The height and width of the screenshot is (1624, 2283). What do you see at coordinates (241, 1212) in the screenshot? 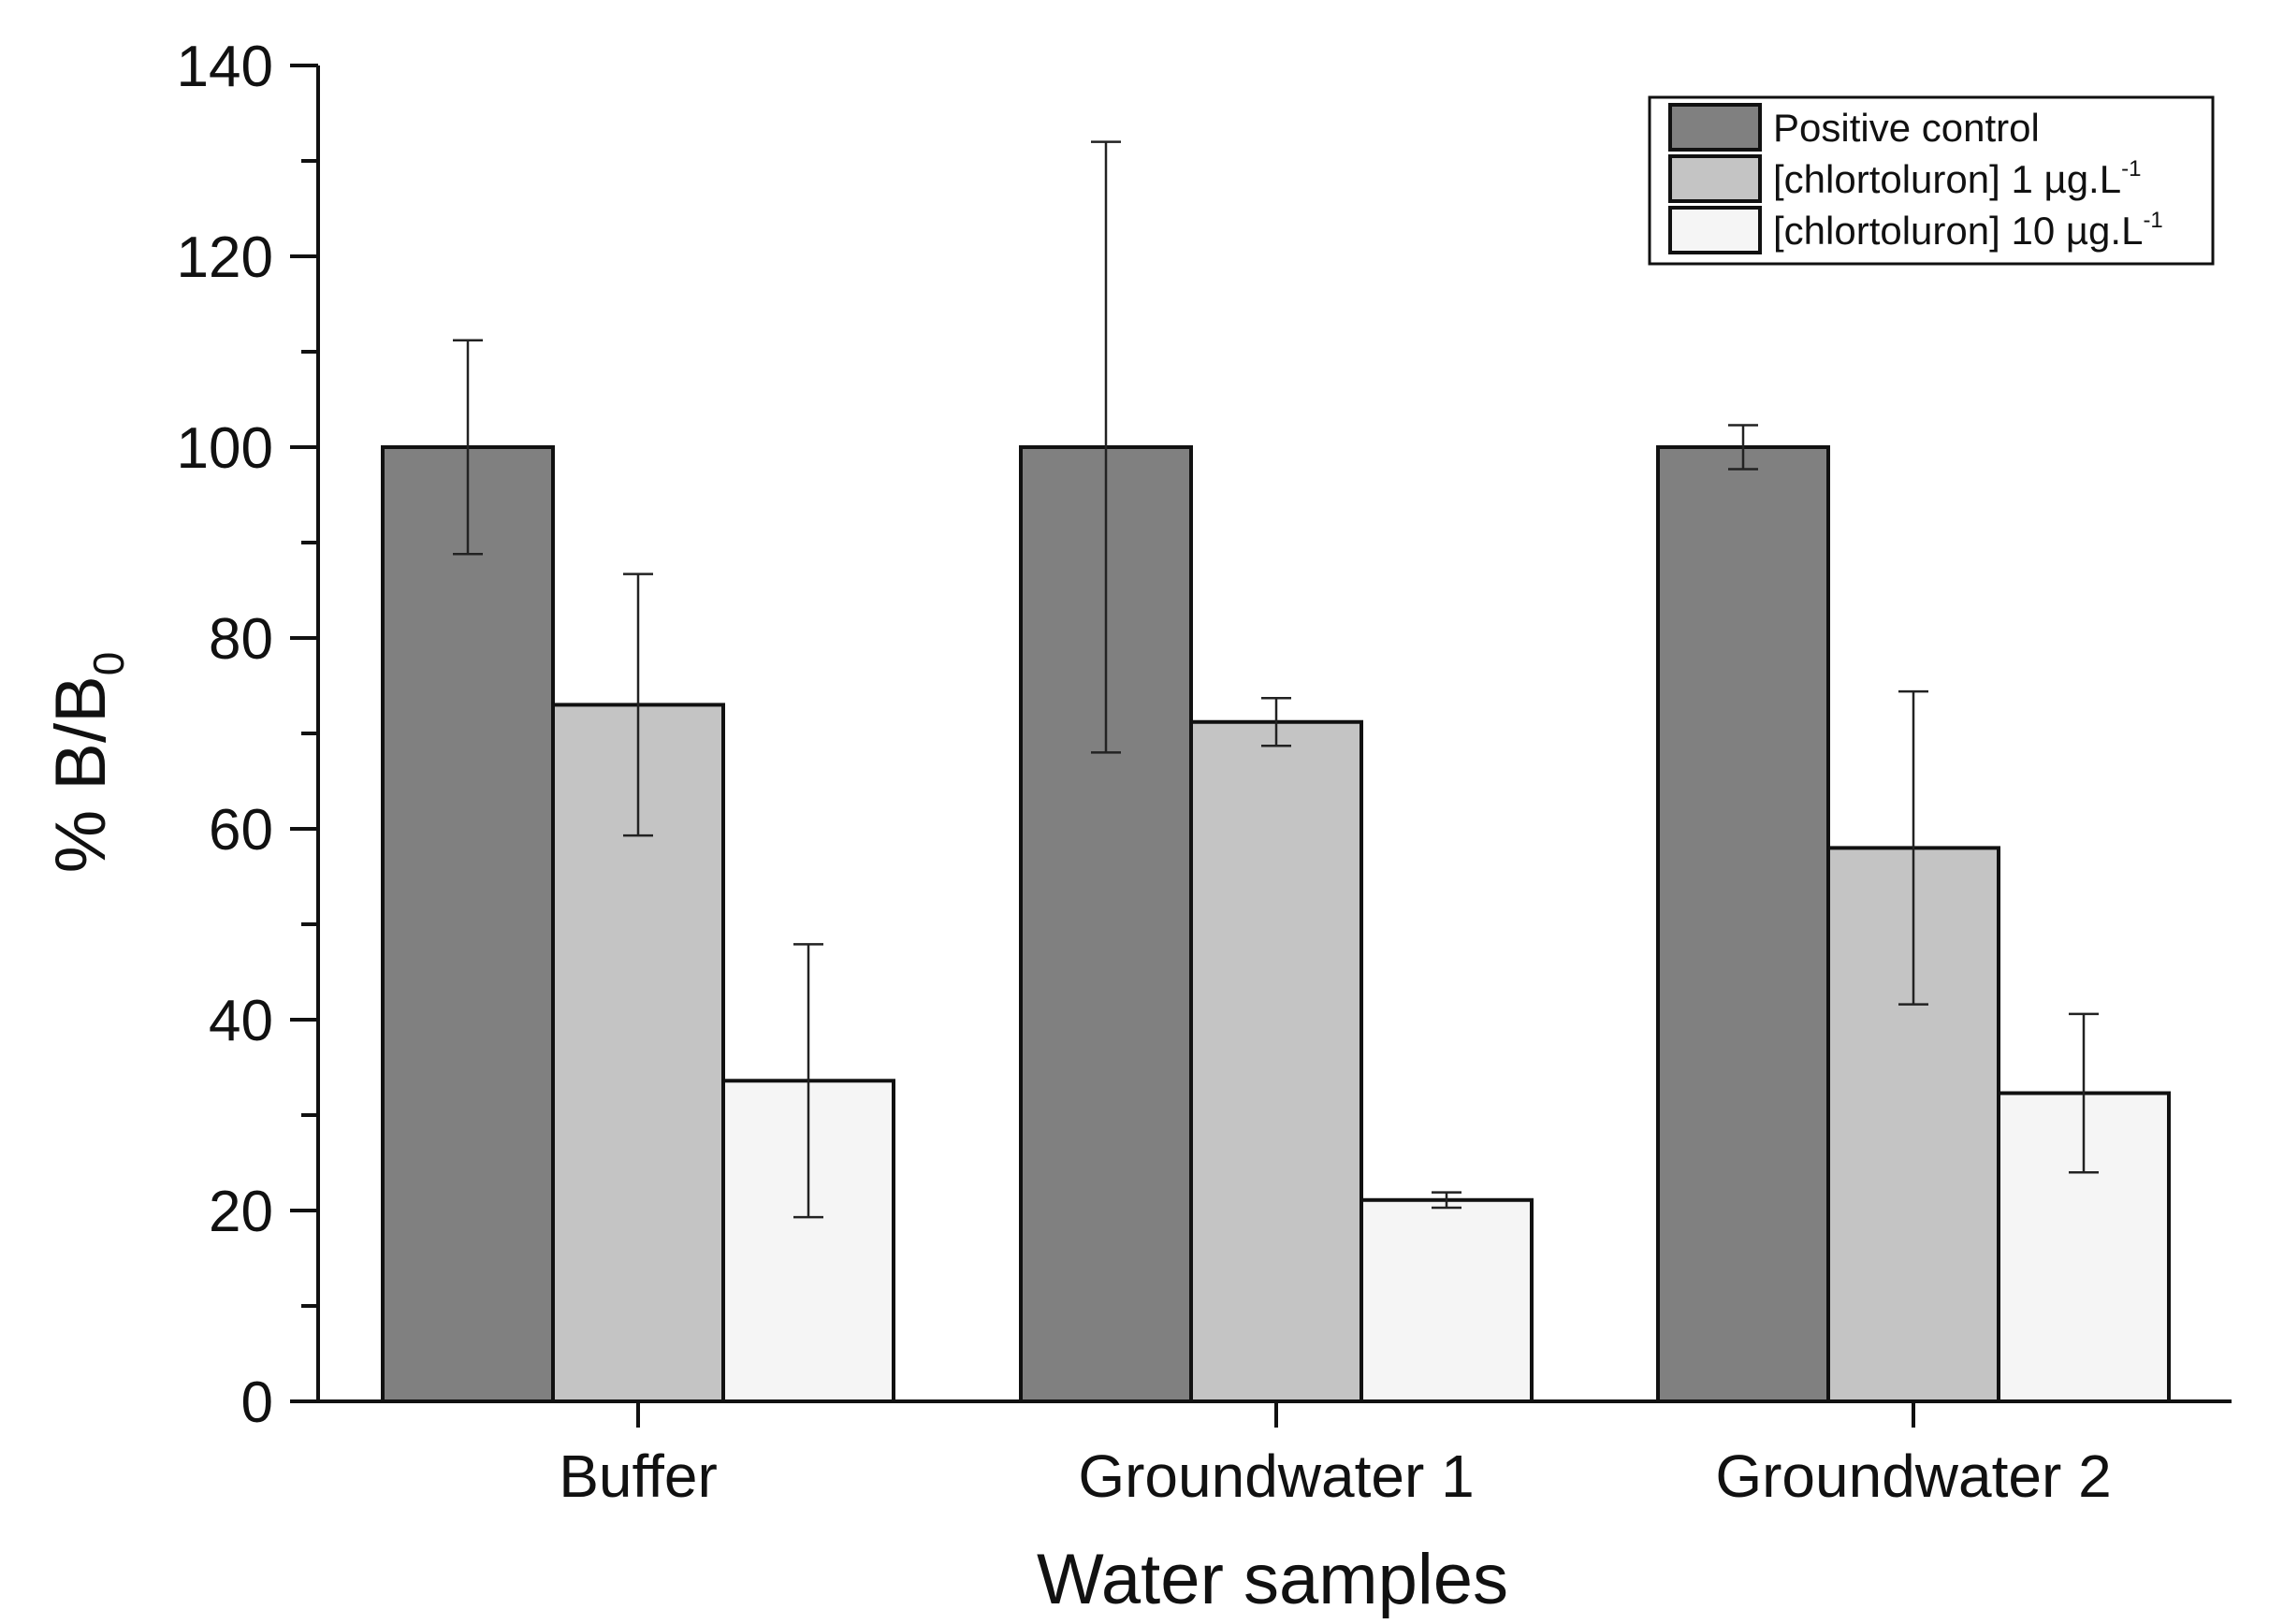
I see `y-tick-label: 20` at bounding box center [241, 1212].